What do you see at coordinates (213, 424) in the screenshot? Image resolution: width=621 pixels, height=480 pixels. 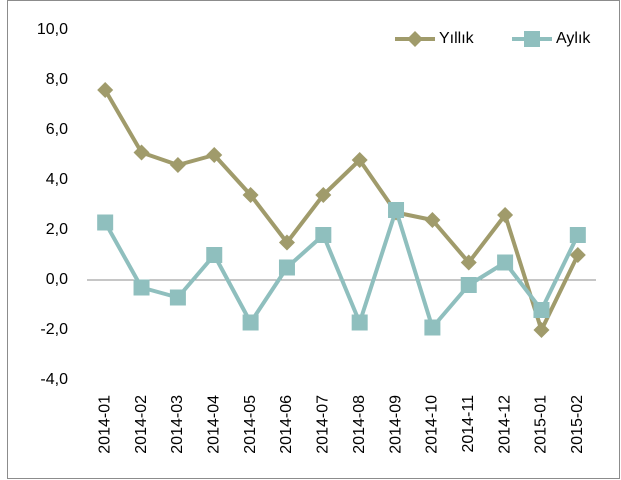 I see `x-tick-label: 2014-04` at bounding box center [213, 424].